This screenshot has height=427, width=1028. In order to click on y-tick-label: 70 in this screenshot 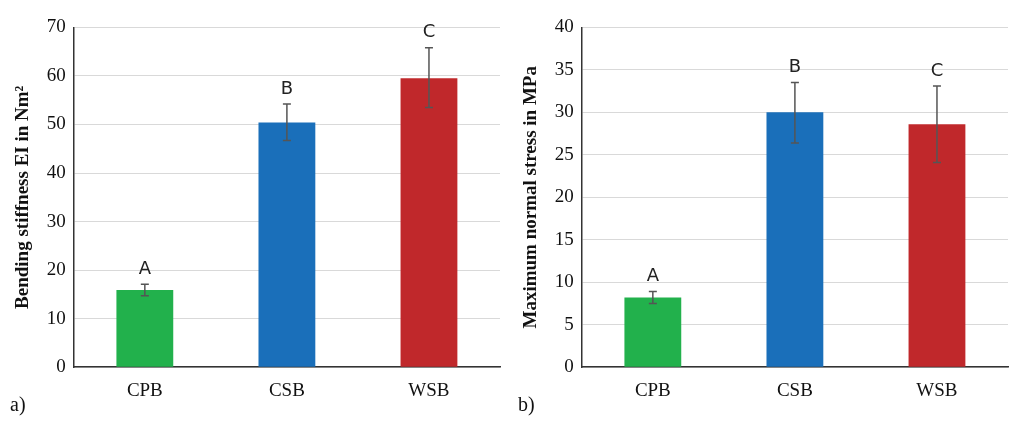, I will do `click(56, 26)`.